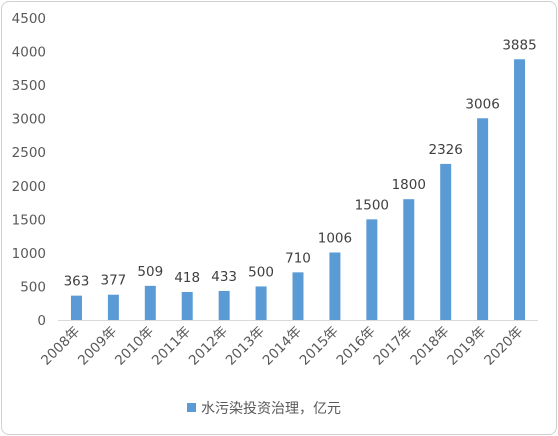 The height and width of the screenshot is (436, 558). What do you see at coordinates (29, 220) in the screenshot?
I see `y-tick-label: 1500` at bounding box center [29, 220].